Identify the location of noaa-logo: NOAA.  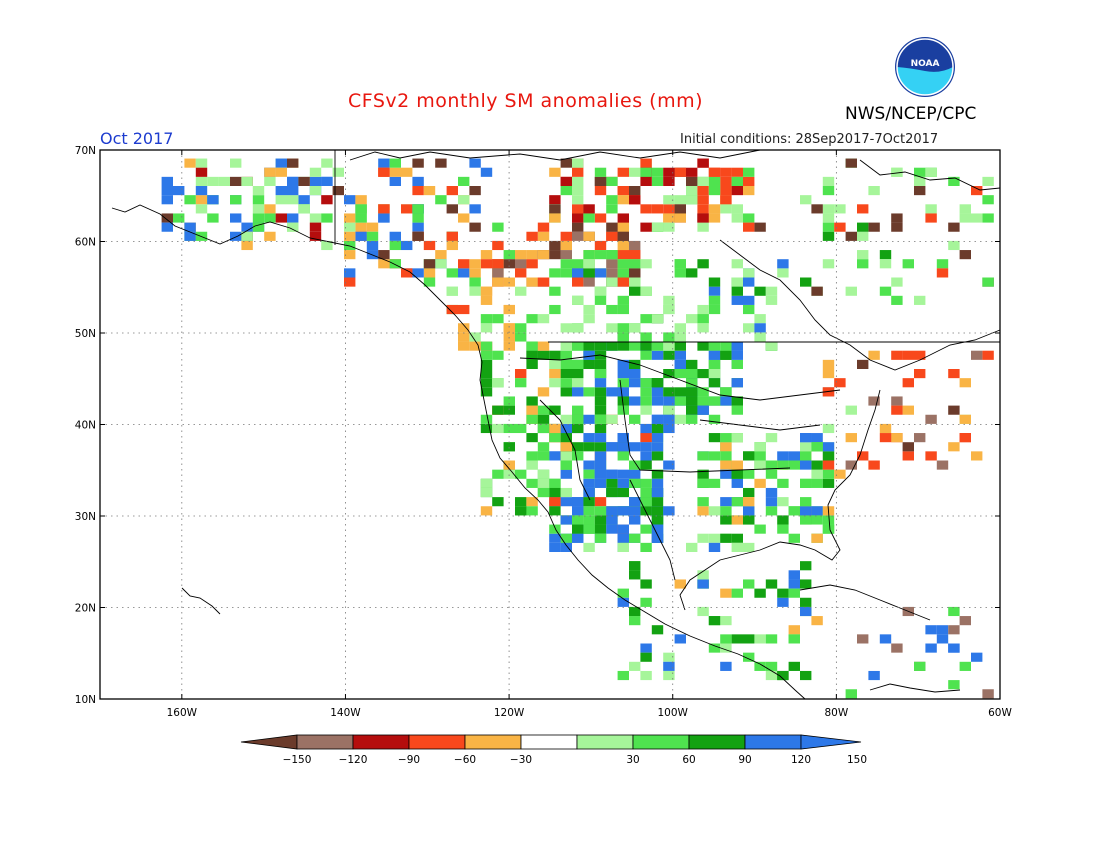
(925, 67).